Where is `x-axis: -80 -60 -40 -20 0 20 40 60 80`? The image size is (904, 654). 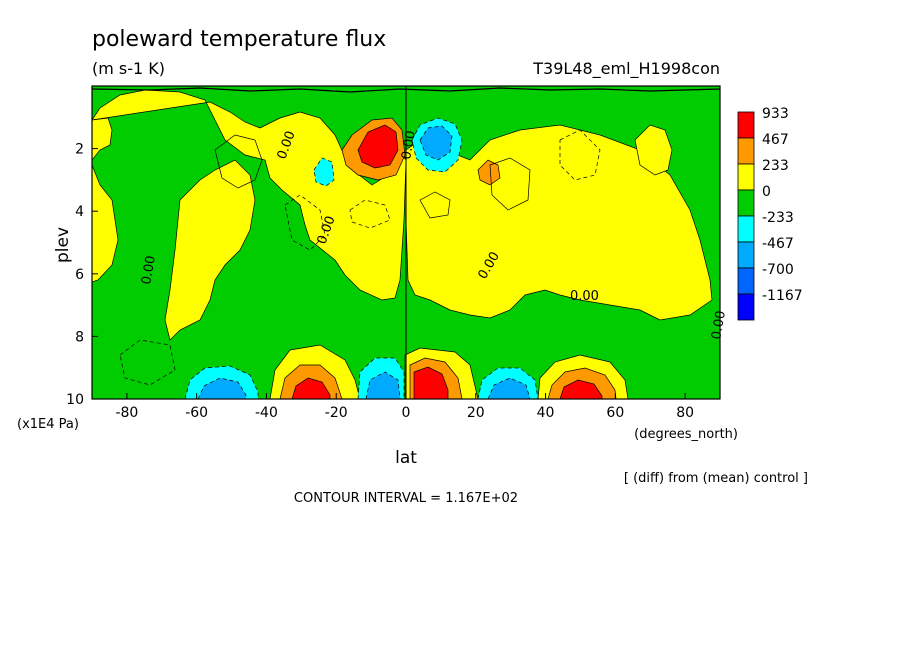
x-axis: -80 -60 -40 -20 0 20 40 60 80 is located at coordinates (404, 407).